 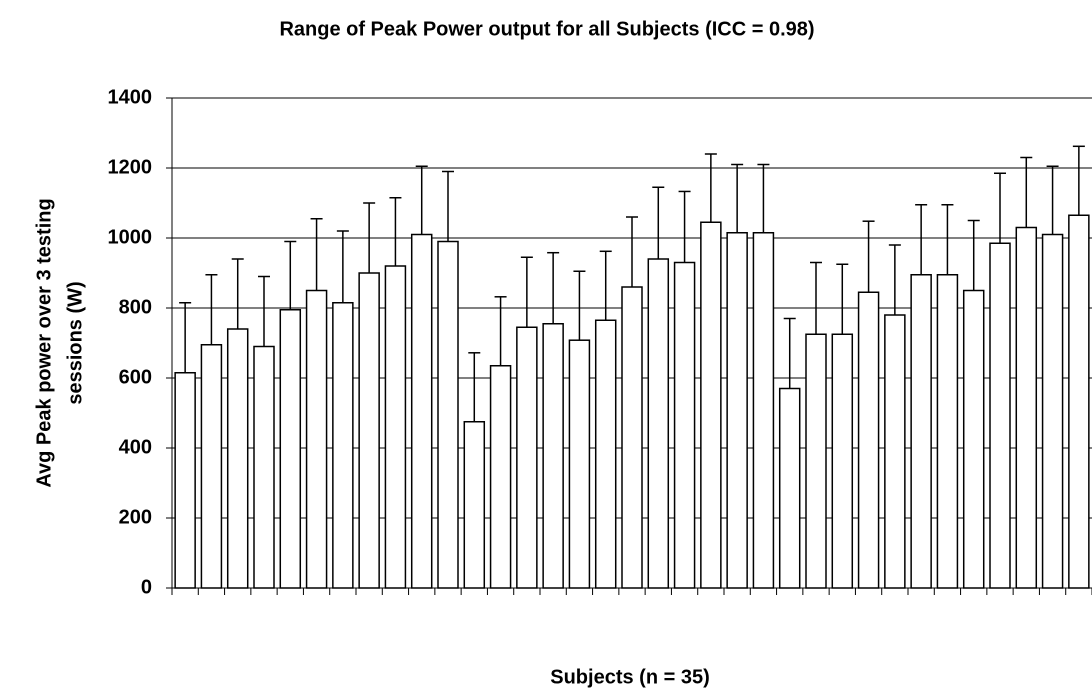 What do you see at coordinates (135, 517) in the screenshot?
I see `y-tick-label: 200` at bounding box center [135, 517].